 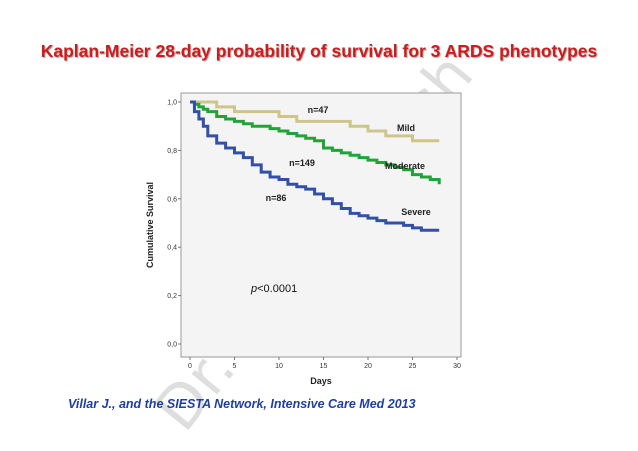 I want to click on p-value-number: <0.0001, so click(x=277, y=289).